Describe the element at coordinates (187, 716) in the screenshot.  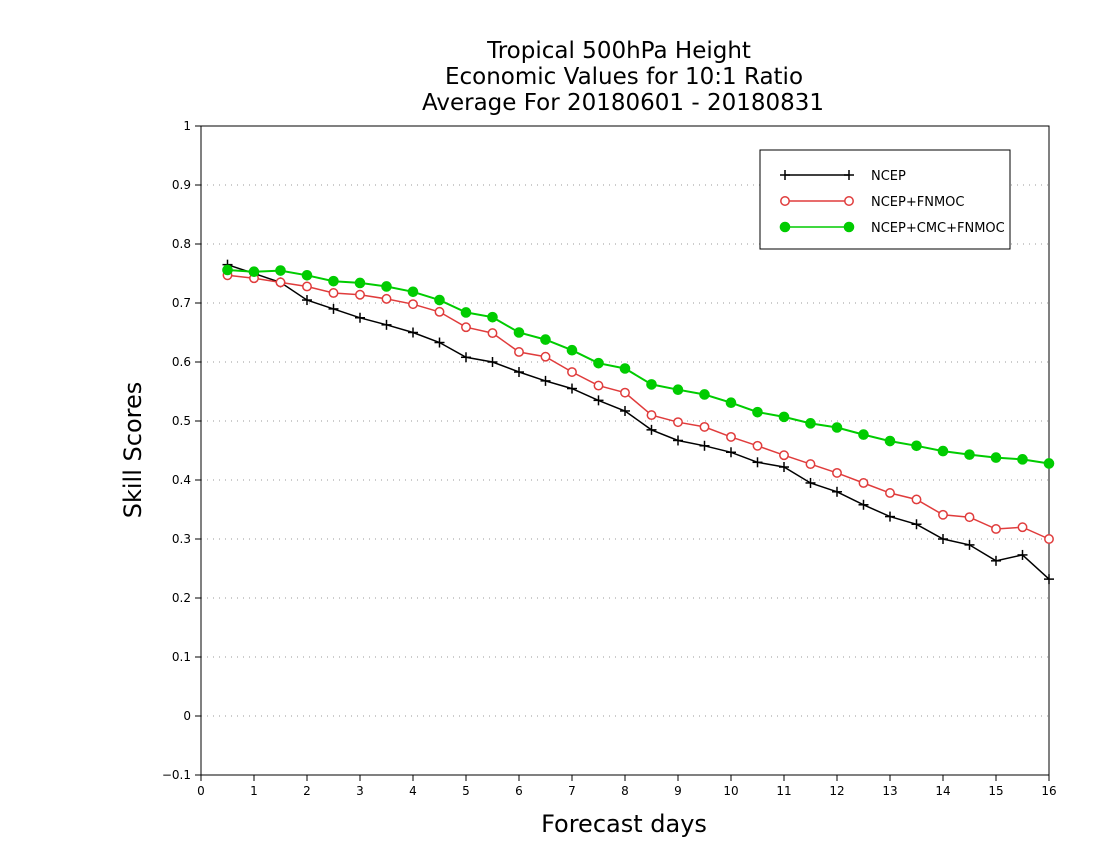
I see `y-tick-label: 0` at that location.